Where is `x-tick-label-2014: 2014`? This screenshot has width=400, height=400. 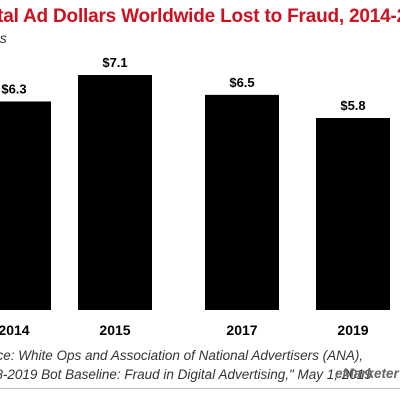
x-tick-label-2014: 2014 is located at coordinates (15, 330).